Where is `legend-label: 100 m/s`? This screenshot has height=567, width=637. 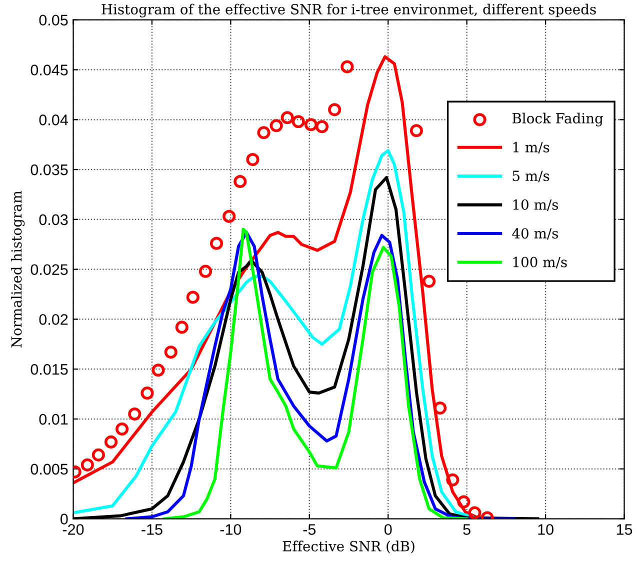
legend-label: 100 m/s is located at coordinates (540, 262).